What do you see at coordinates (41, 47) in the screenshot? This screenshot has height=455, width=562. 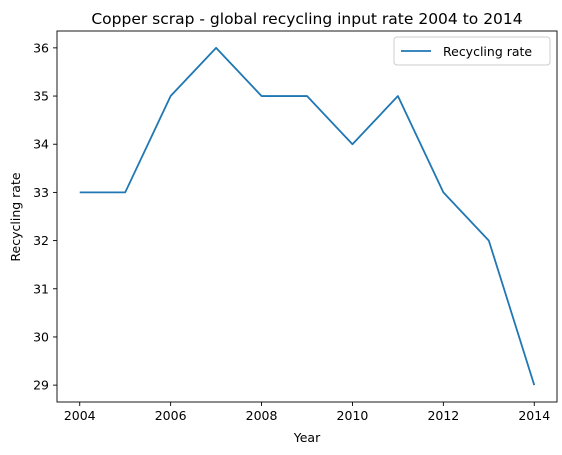 I see `y-tick-label: 36` at bounding box center [41, 47].